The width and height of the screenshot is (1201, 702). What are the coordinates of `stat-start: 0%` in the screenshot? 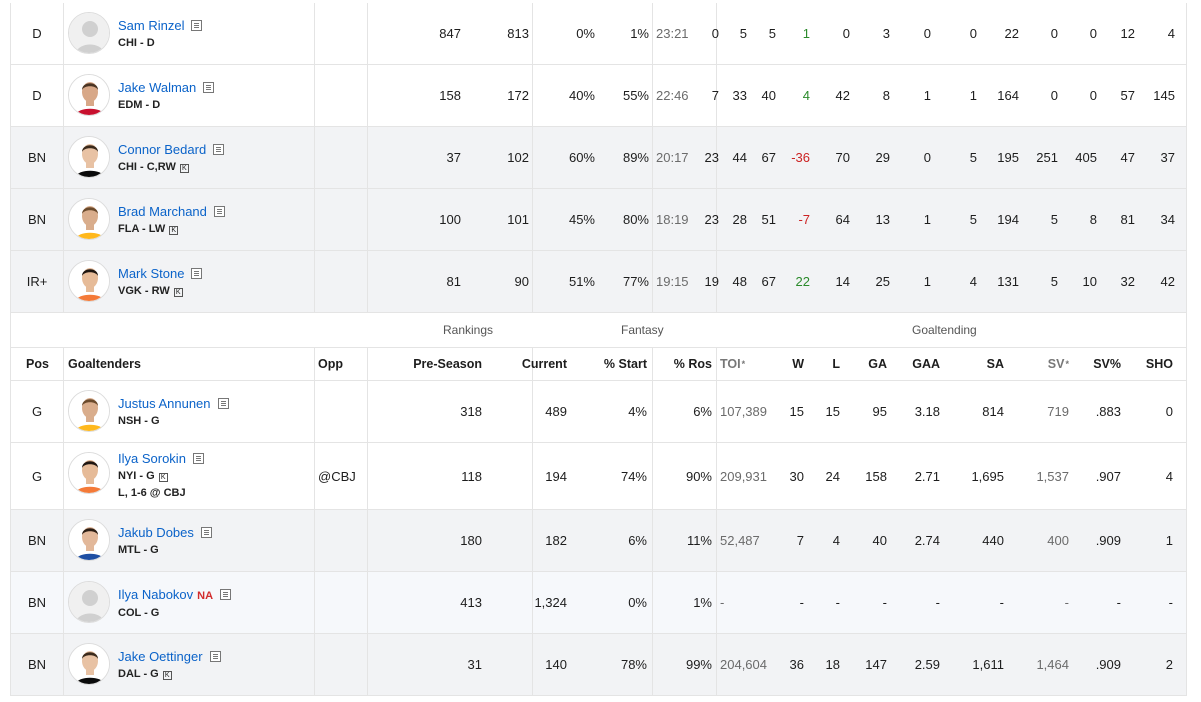 It's located at (637, 602).